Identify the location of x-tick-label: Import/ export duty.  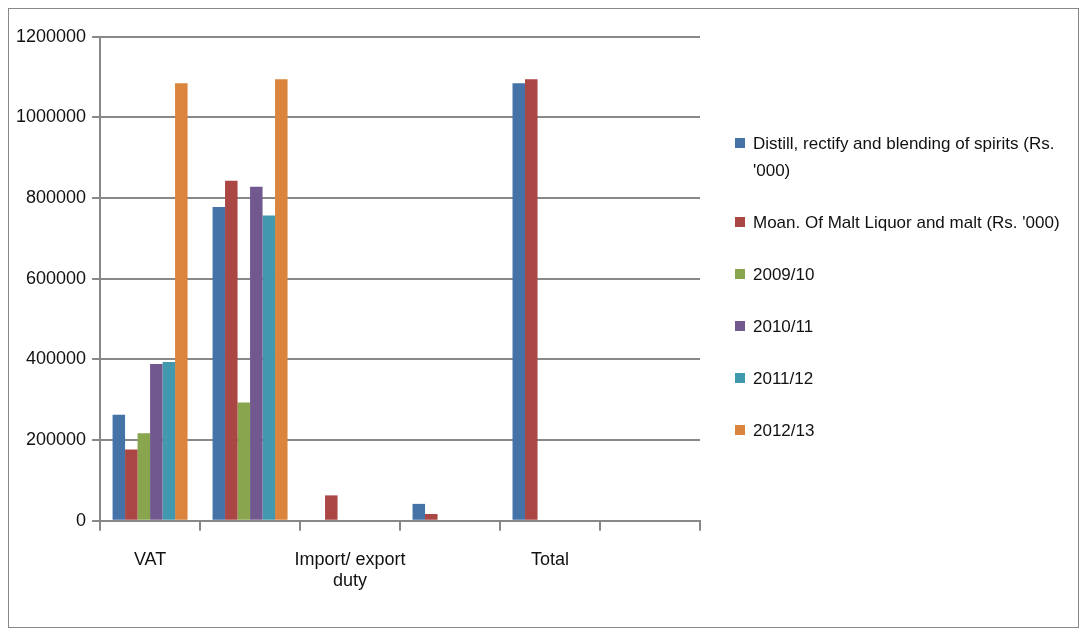
(350, 569).